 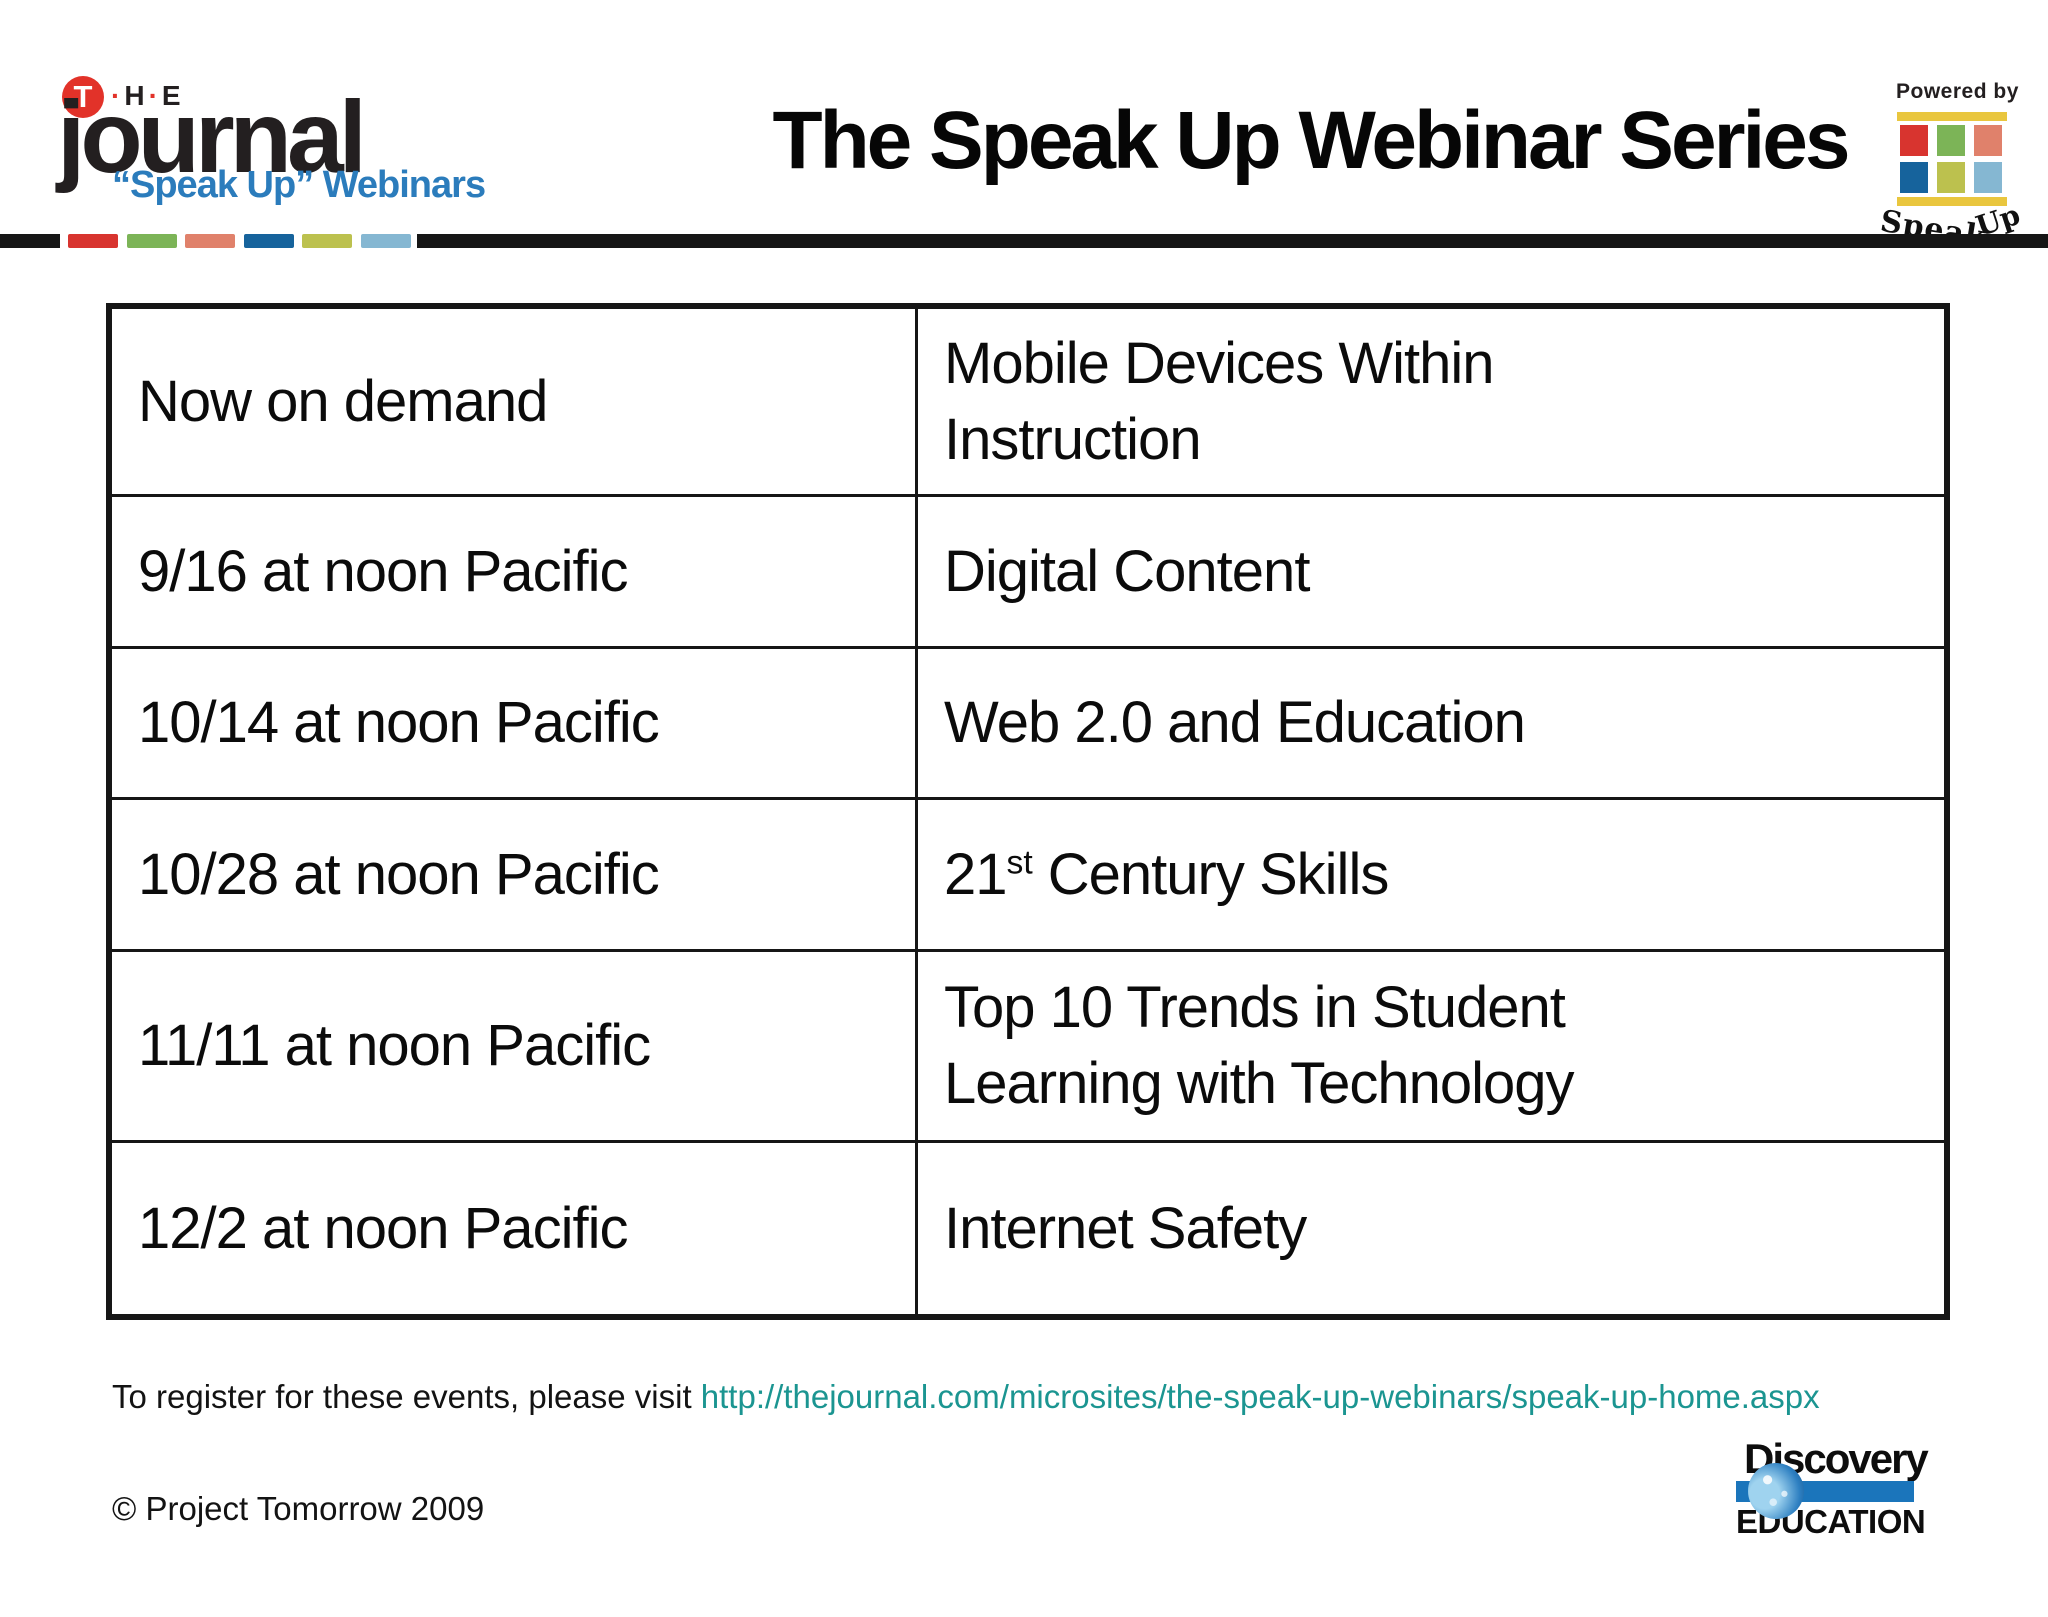 I want to click on discovery-globe-icon, so click(x=1776, y=1491).